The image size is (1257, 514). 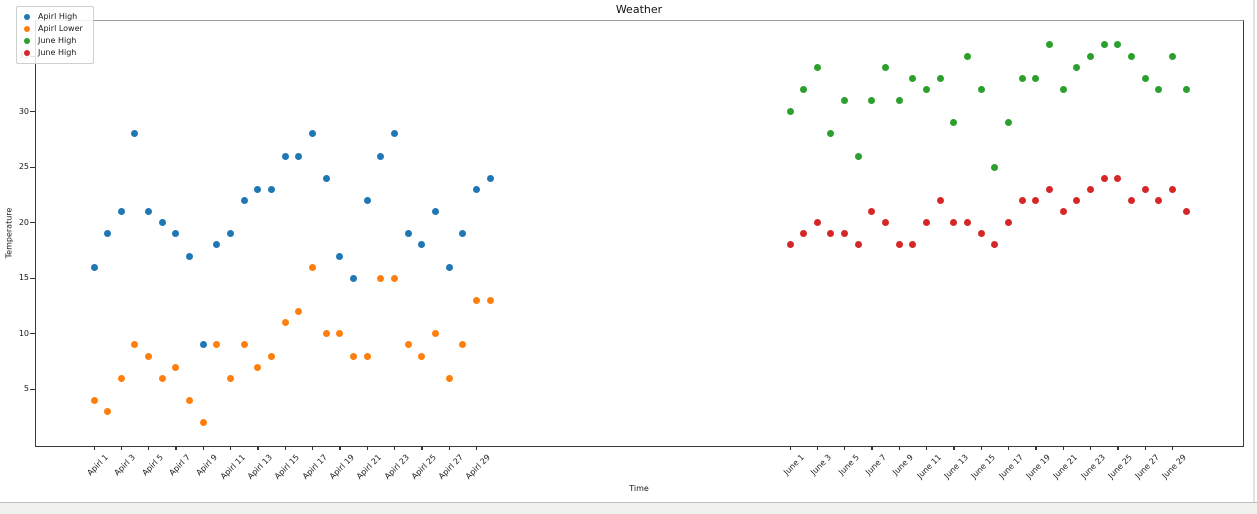 I want to click on legend-entry: Apirl High, so click(x=53, y=17).